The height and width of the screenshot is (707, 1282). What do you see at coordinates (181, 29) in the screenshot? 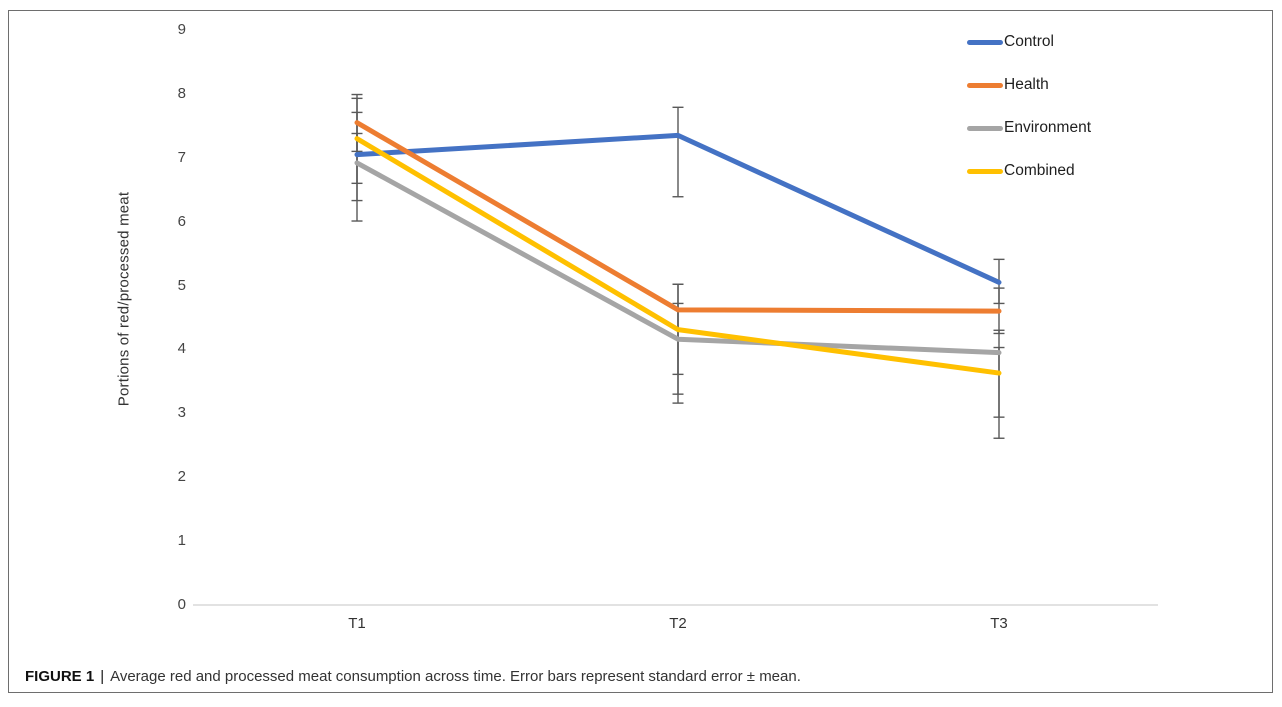
I see `y-tick-label-9: 9` at bounding box center [181, 29].